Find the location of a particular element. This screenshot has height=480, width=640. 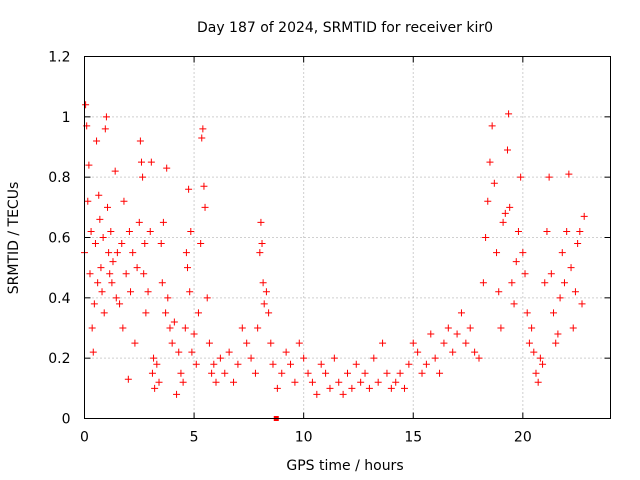

y-tick-label: 0 is located at coordinates (66, 420).